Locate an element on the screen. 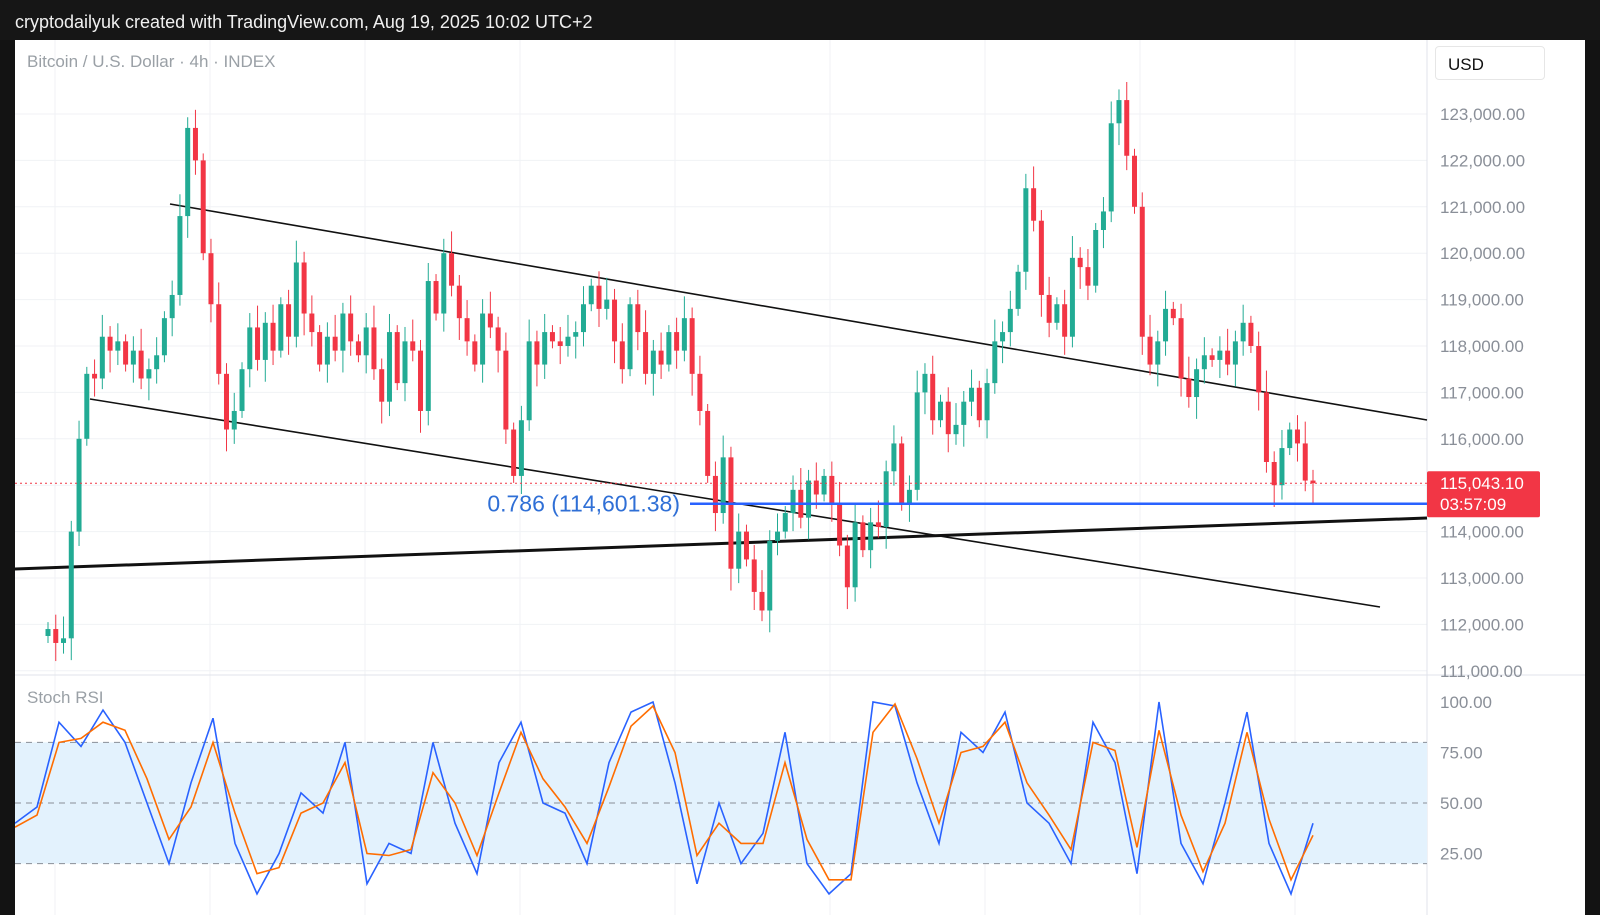 This screenshot has width=1600, height=915. last-price-value: 115,043.10 is located at coordinates (1482, 483).